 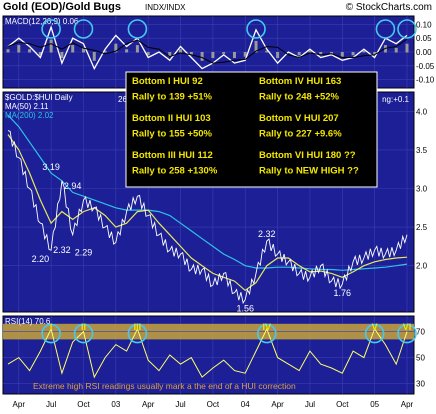 I want to click on info-box-text-left: Rally to 139 +51%, so click(x=172, y=97).